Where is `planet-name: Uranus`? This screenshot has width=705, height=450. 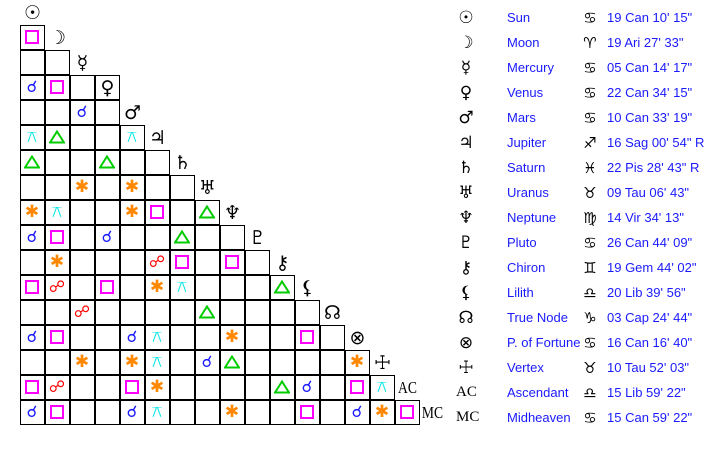
planet-name: Uranus is located at coordinates (528, 192).